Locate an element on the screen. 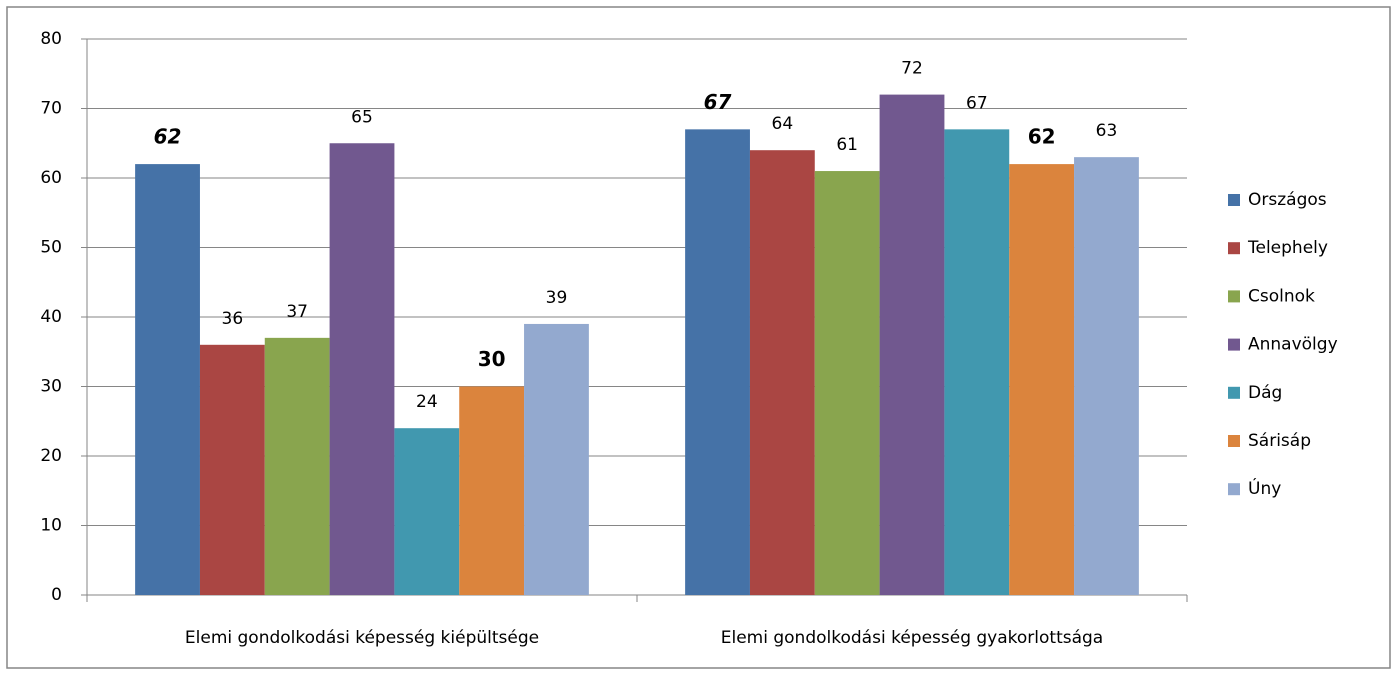 The width and height of the screenshot is (1397, 675). y-tick-label: 80 is located at coordinates (51, 39).